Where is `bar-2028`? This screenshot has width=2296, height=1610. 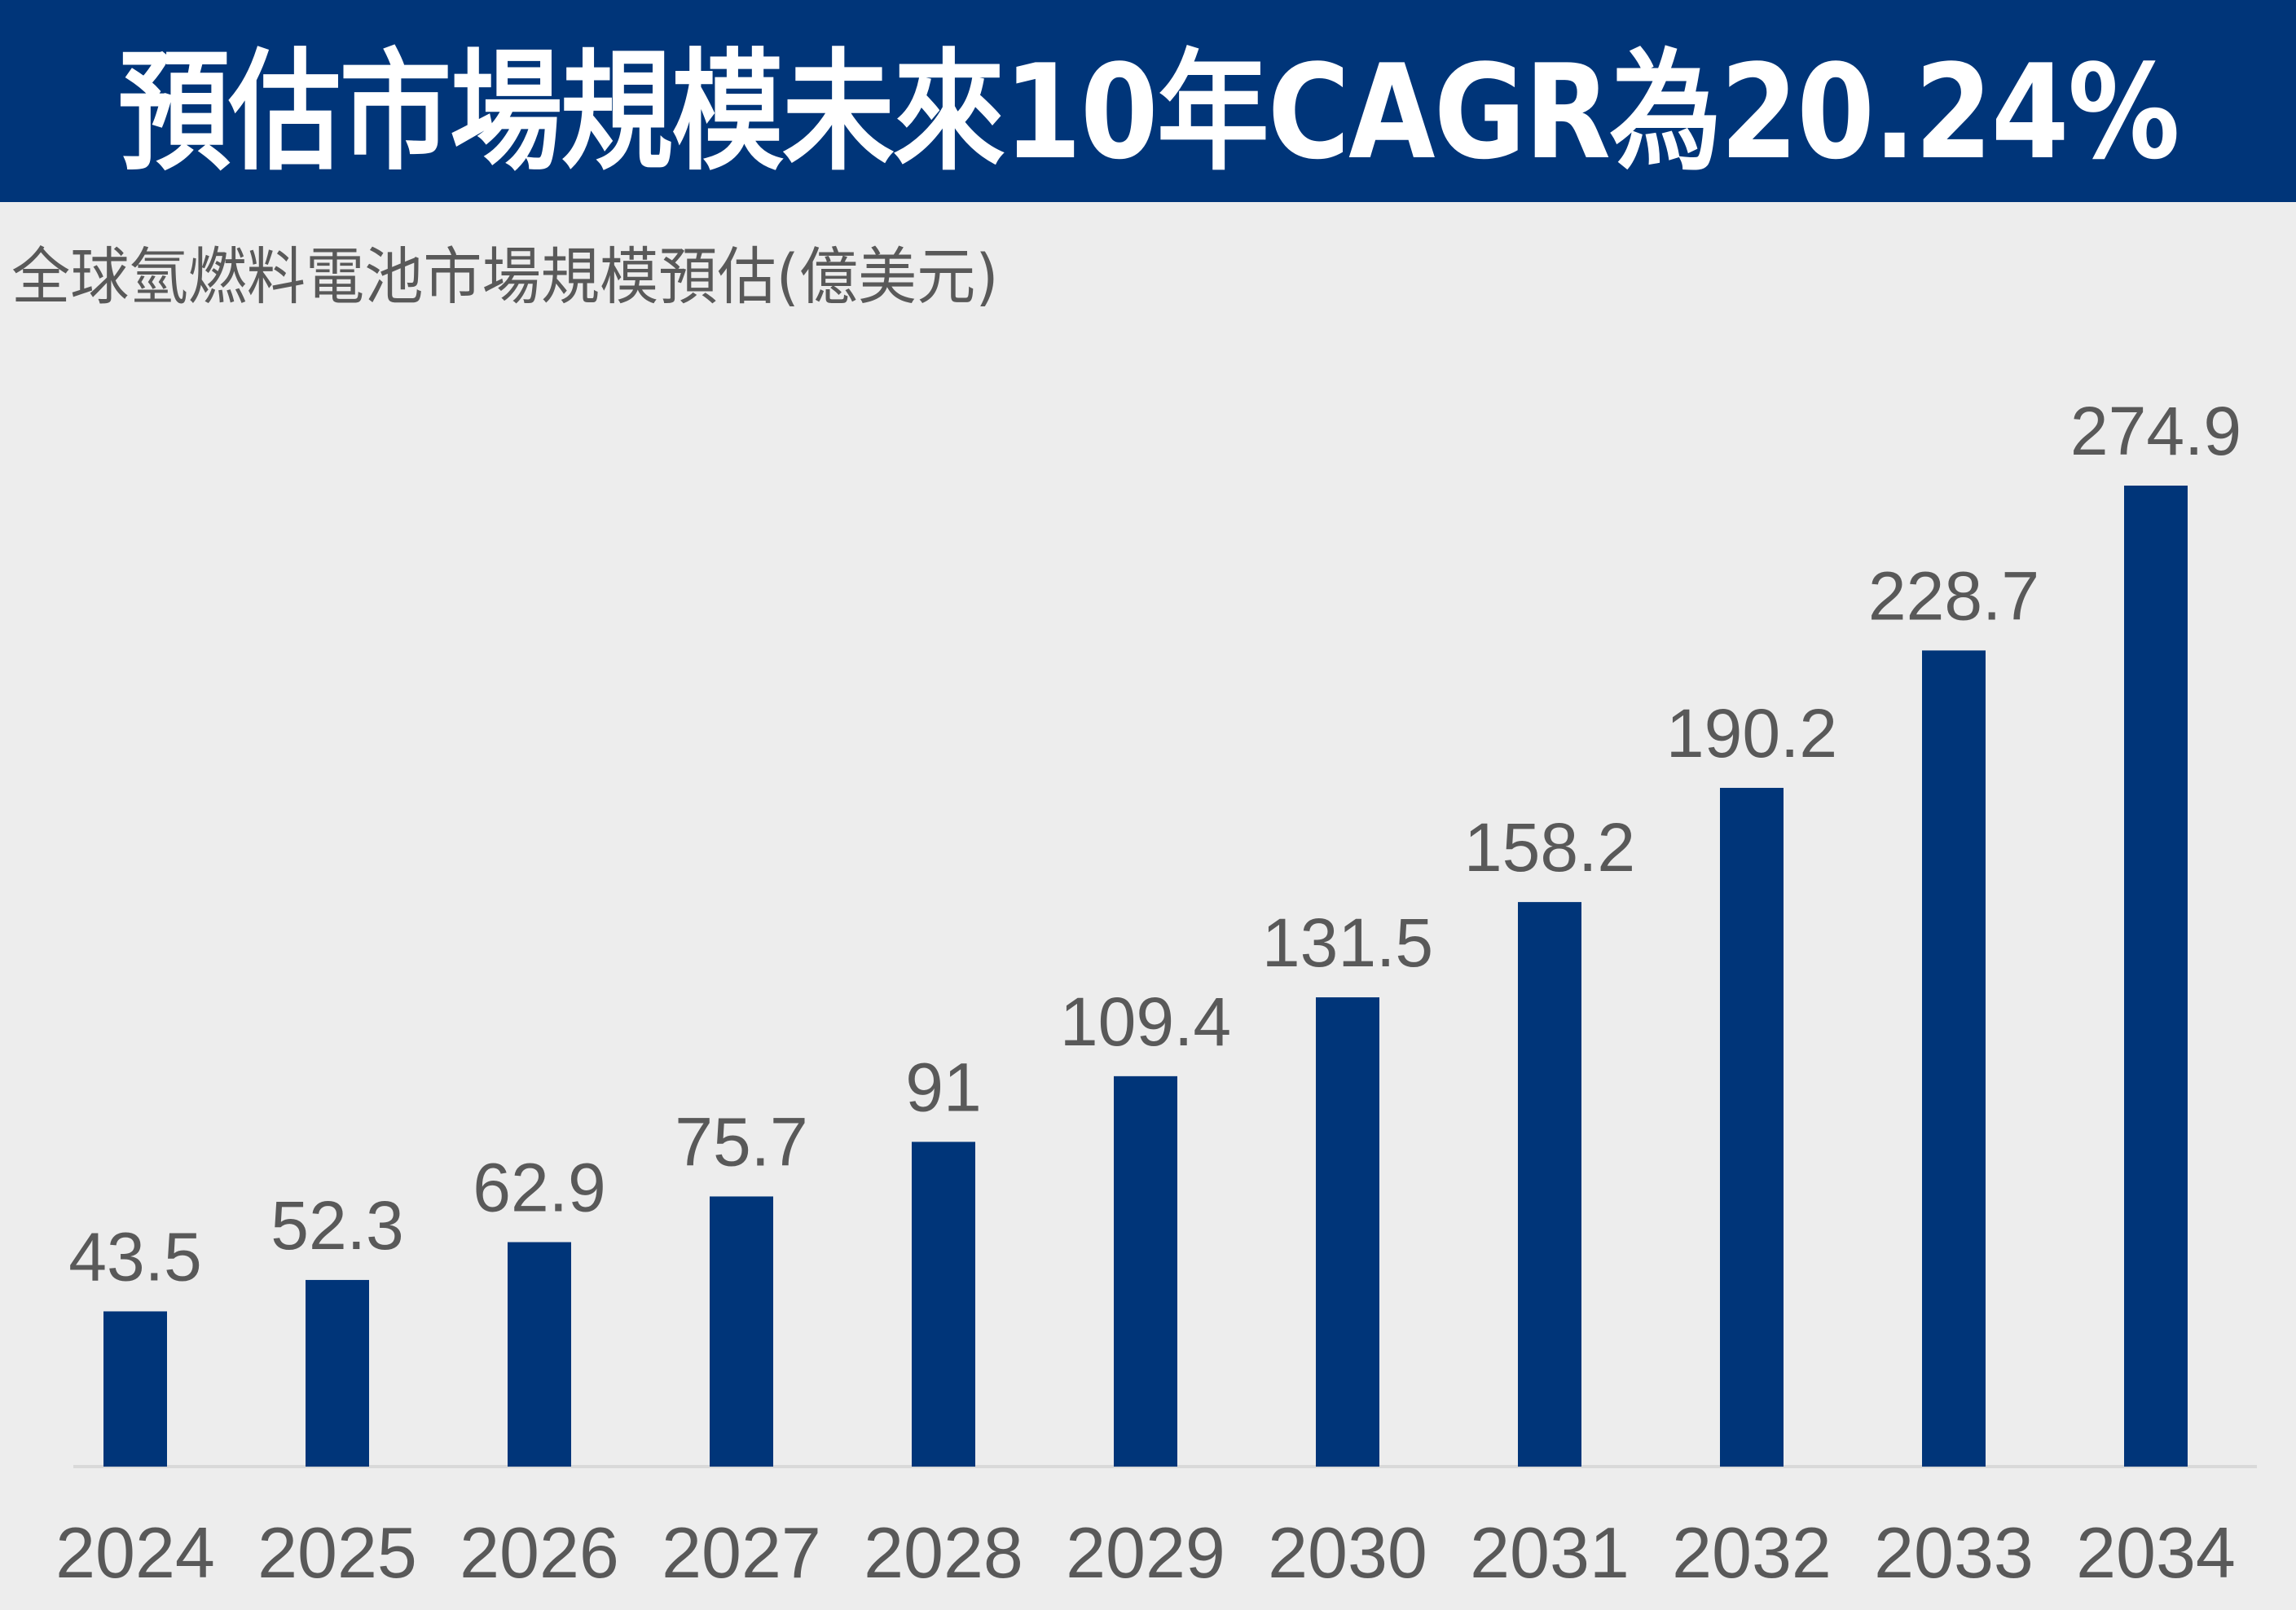
bar-2028 is located at coordinates (943, 1304).